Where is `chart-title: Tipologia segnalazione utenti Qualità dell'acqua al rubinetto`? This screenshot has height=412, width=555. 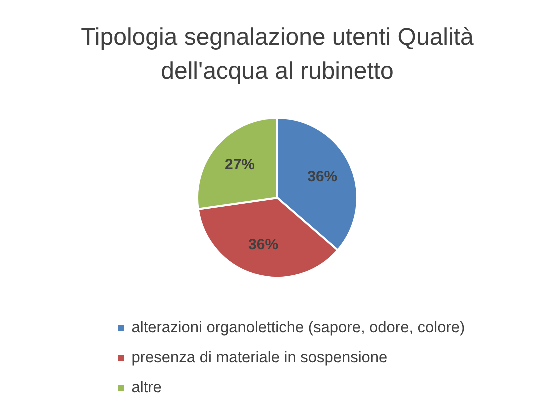 chart-title: Tipologia segnalazione utenti Qualità dell'acqua al rubinetto is located at coordinates (277, 55).